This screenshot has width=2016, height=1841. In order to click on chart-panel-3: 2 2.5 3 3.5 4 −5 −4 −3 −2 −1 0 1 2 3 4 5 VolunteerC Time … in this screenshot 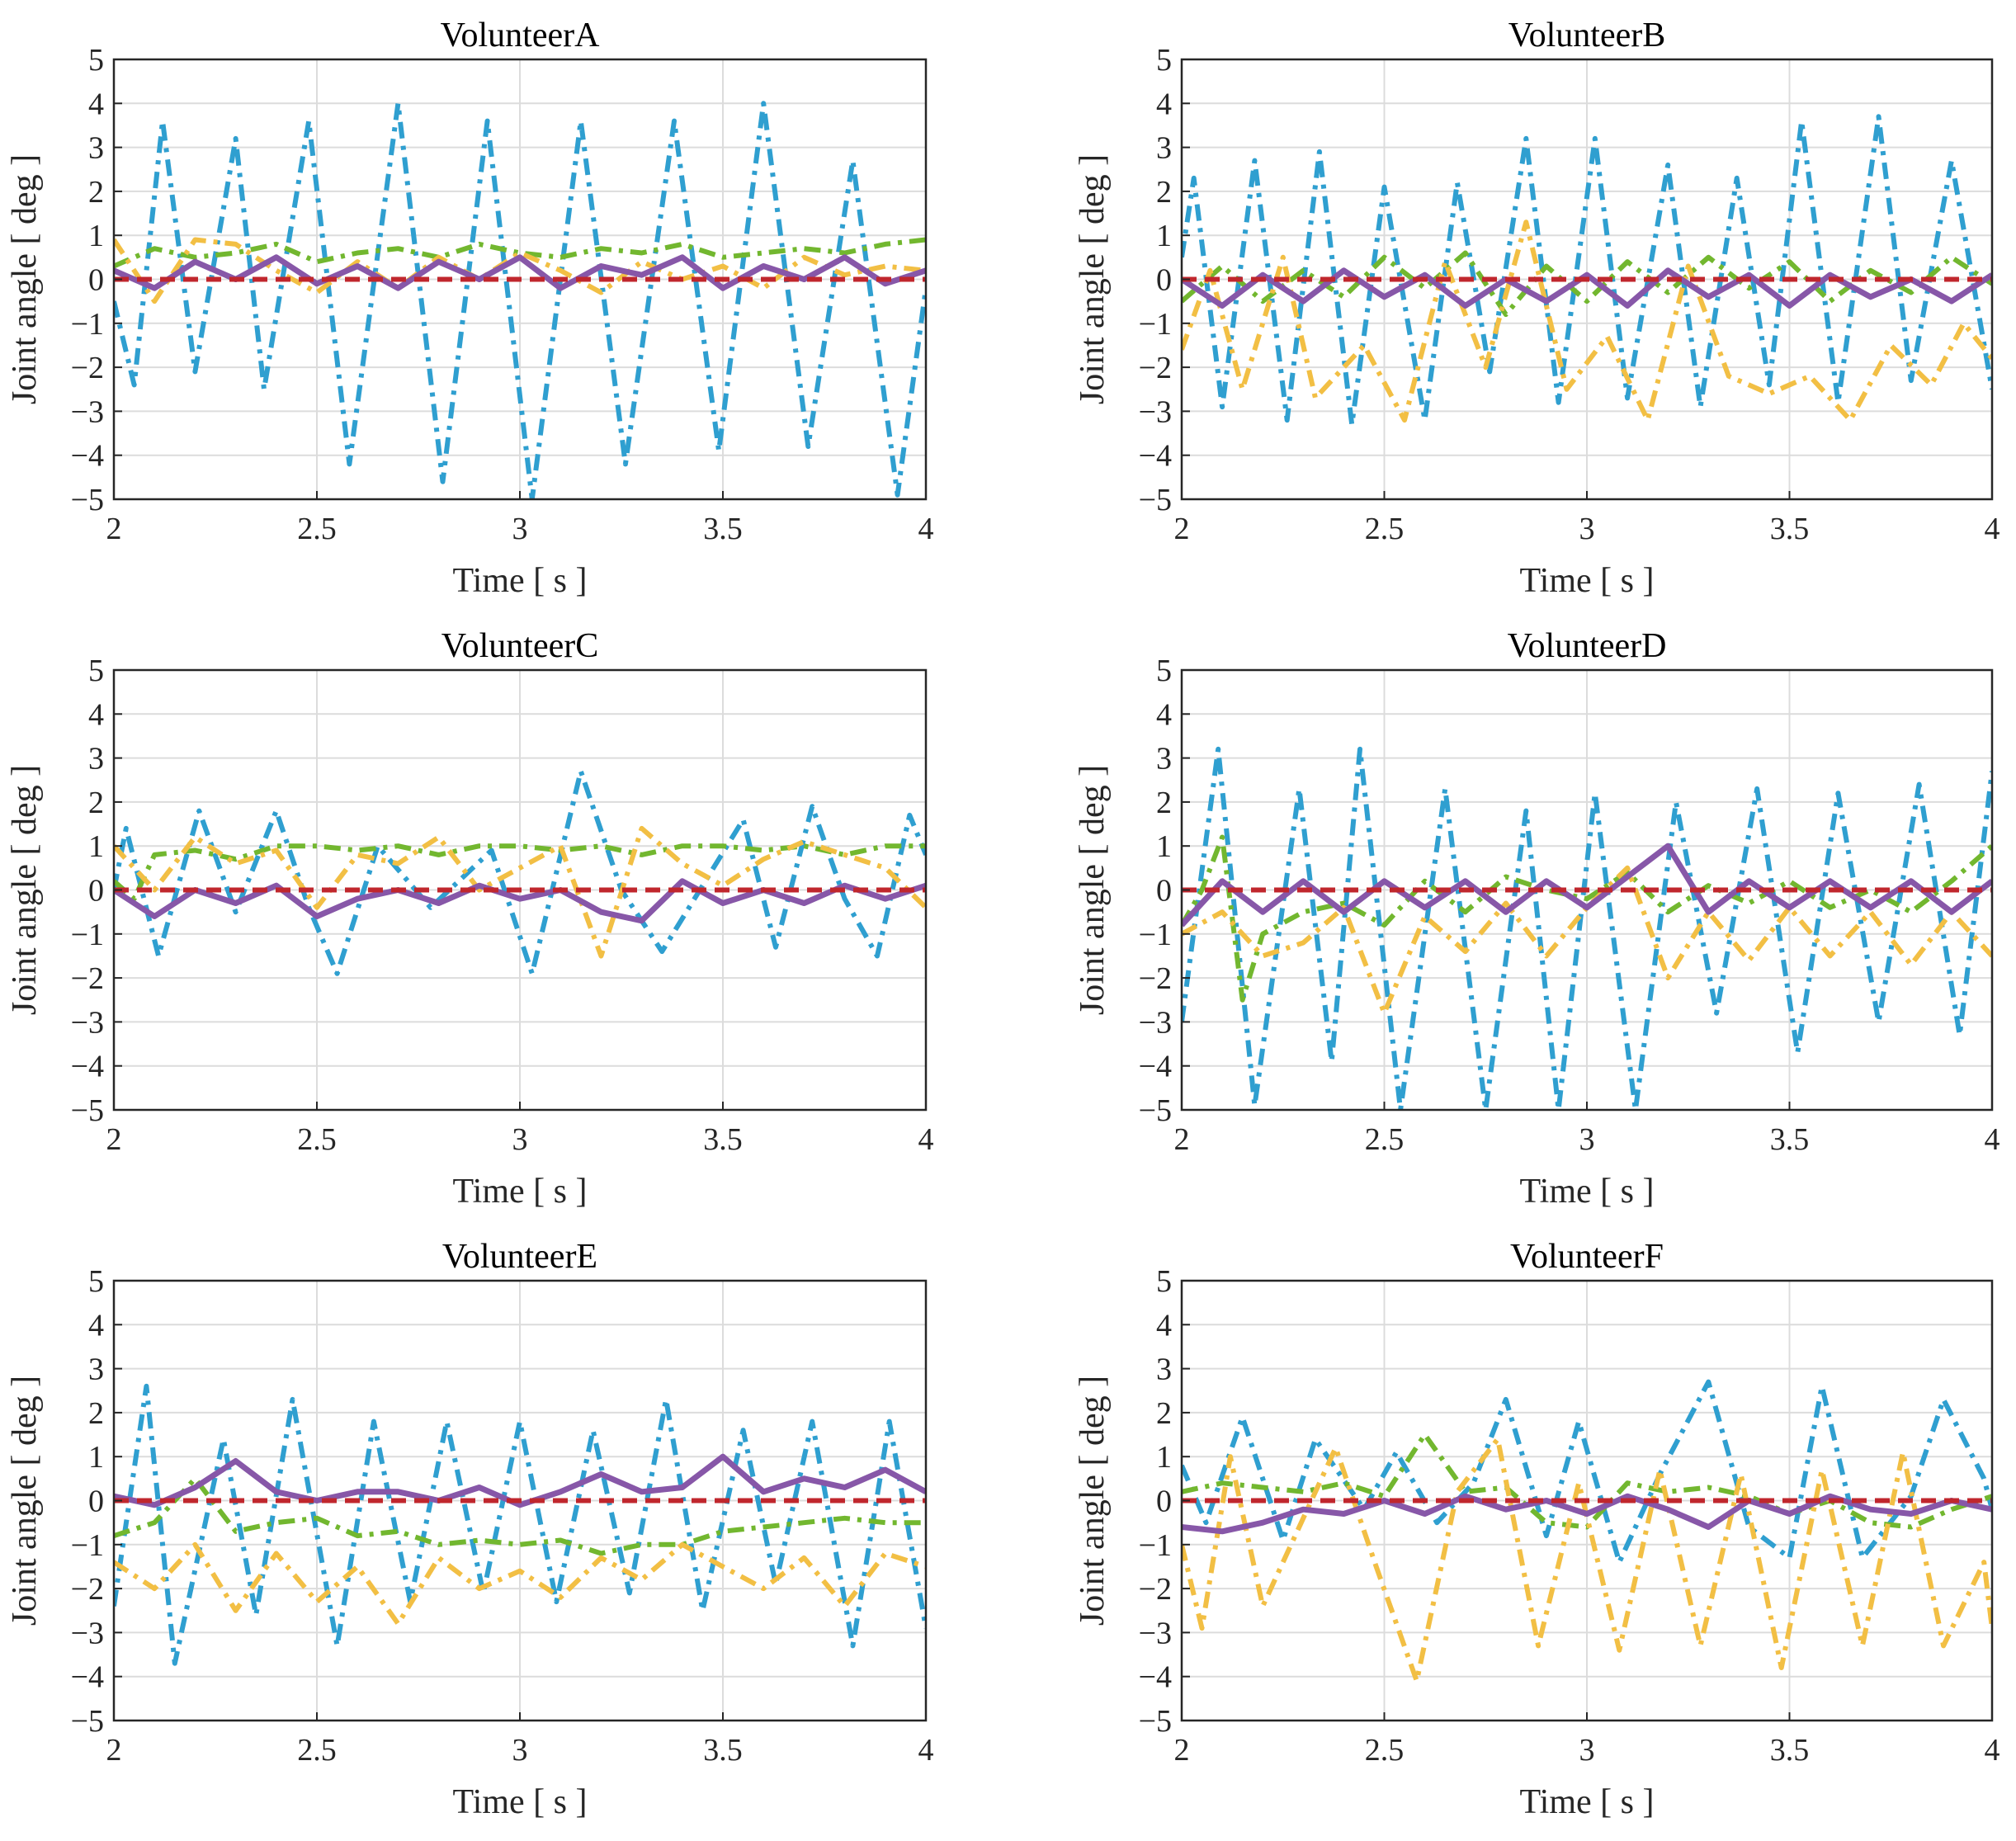, I will do `click(470, 919)`.